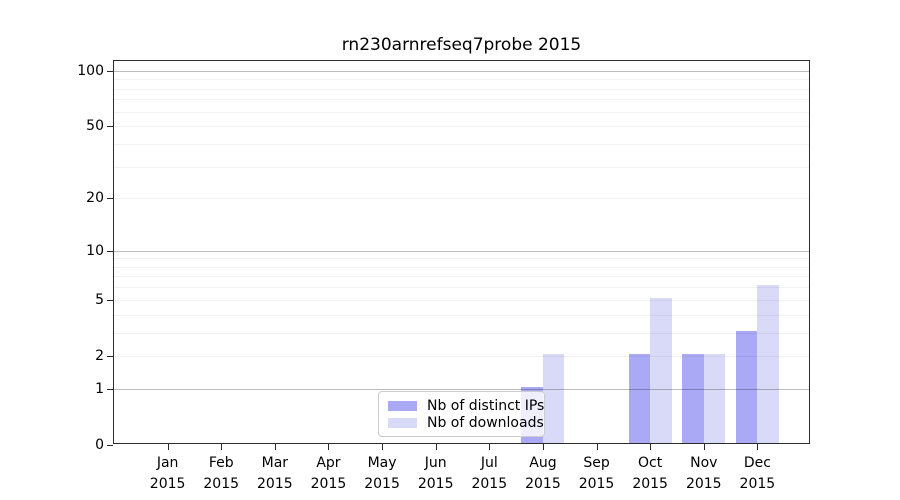  Describe the element at coordinates (99, 355) in the screenshot. I see `y-tick-label: 2` at that location.